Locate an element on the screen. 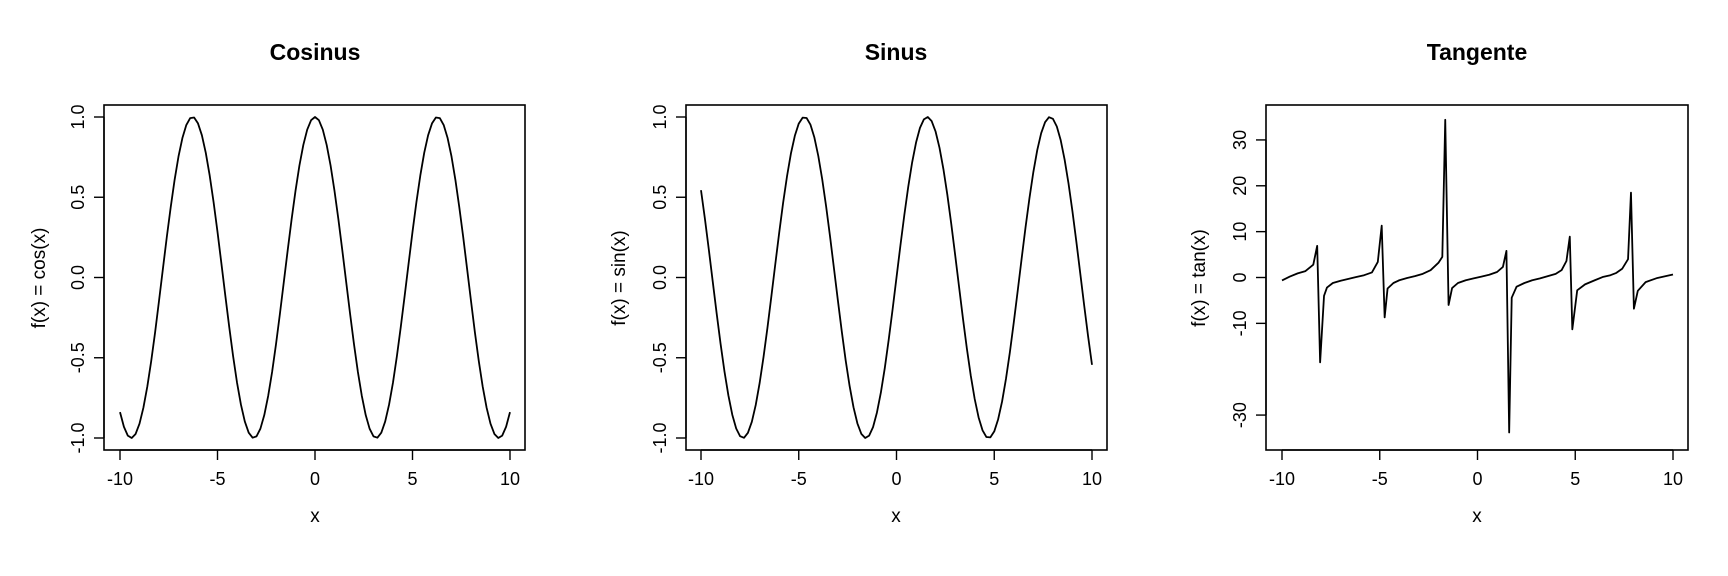 The height and width of the screenshot is (576, 1728). y-axis-label: f(x) = tan(x) is located at coordinates (1199, 278).